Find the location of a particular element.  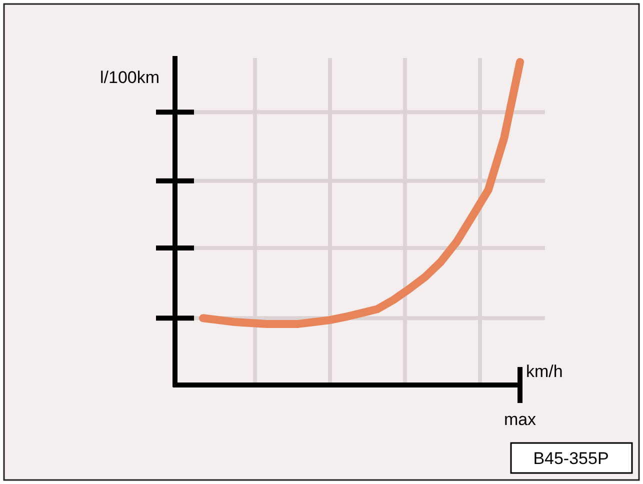

text: B45-355P is located at coordinates (571, 458).